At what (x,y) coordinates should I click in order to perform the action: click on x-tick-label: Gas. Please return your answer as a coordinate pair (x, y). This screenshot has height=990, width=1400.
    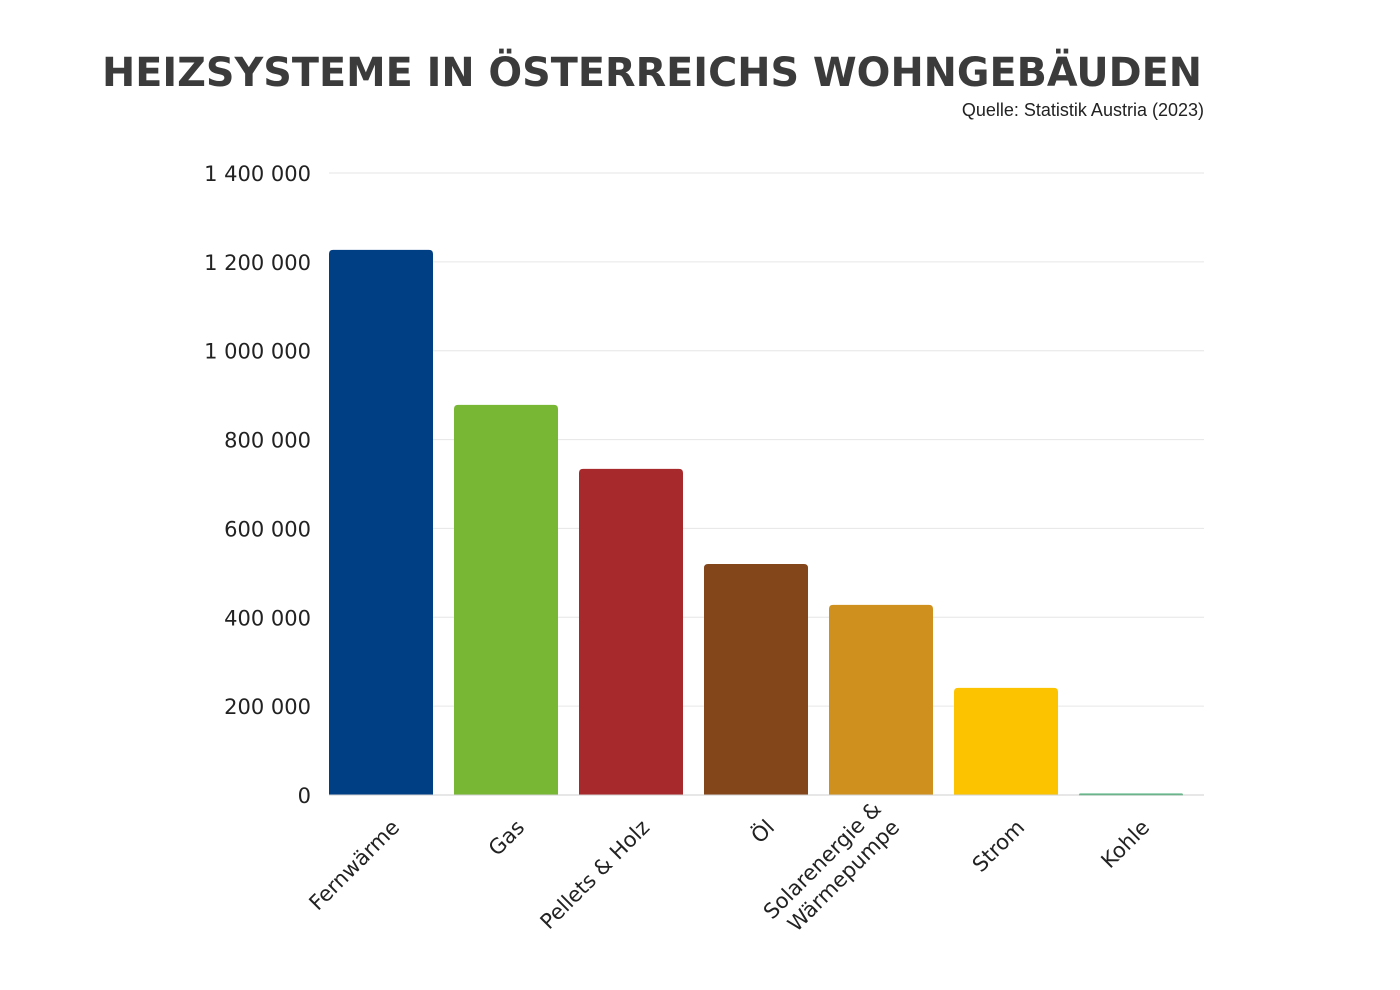
    Looking at the image, I should click on (506, 837).